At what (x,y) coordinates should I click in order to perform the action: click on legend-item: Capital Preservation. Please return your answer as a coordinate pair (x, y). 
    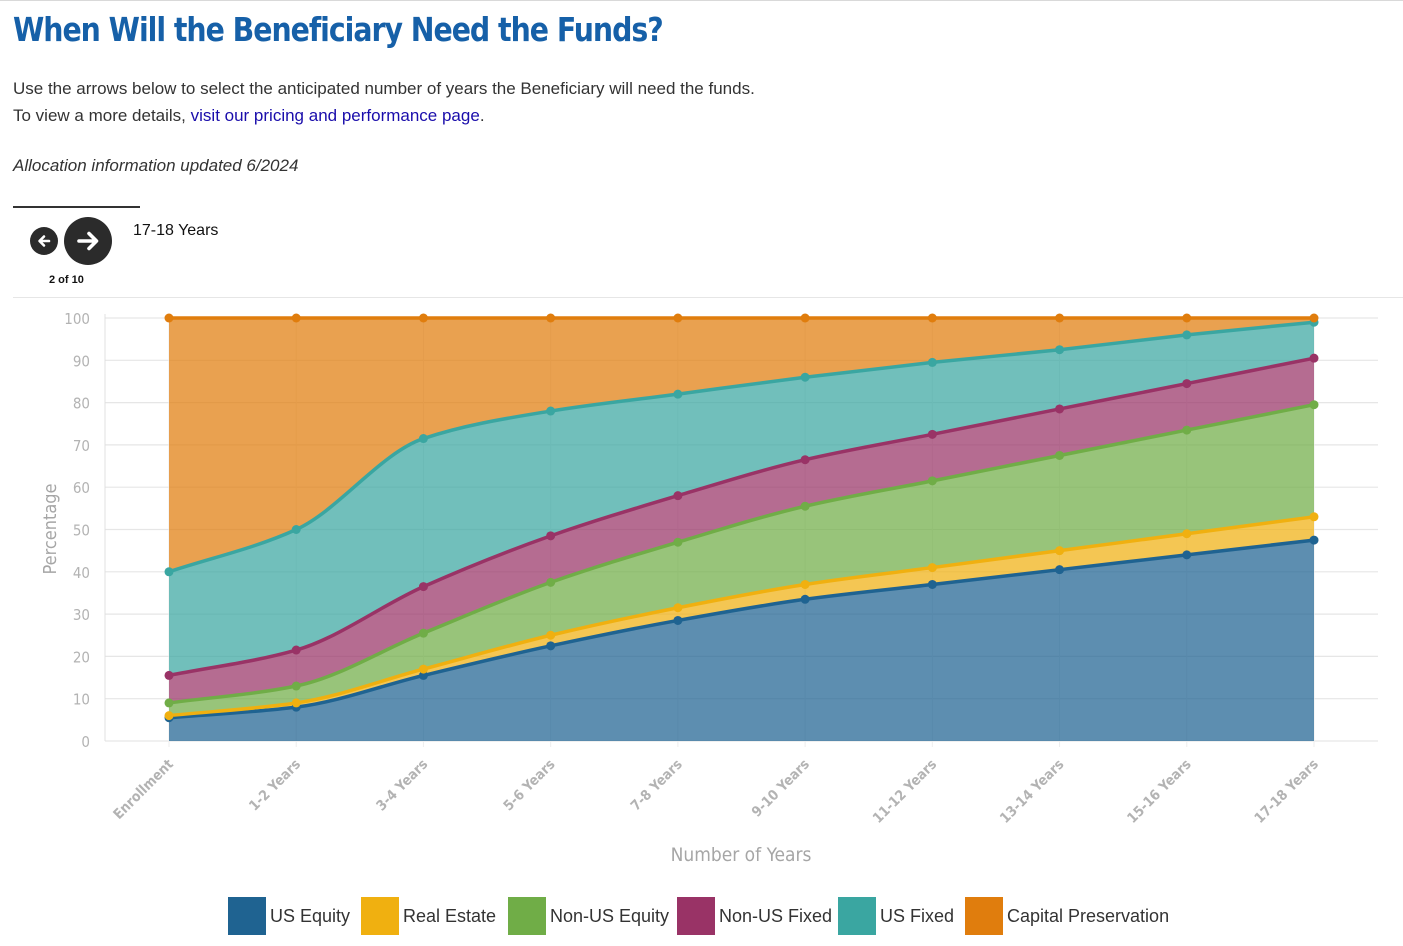
    Looking at the image, I should click on (1067, 916).